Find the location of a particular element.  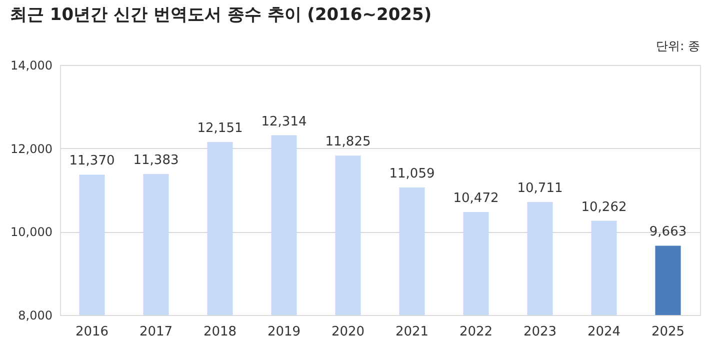

data-label: 11,383 is located at coordinates (156, 160).